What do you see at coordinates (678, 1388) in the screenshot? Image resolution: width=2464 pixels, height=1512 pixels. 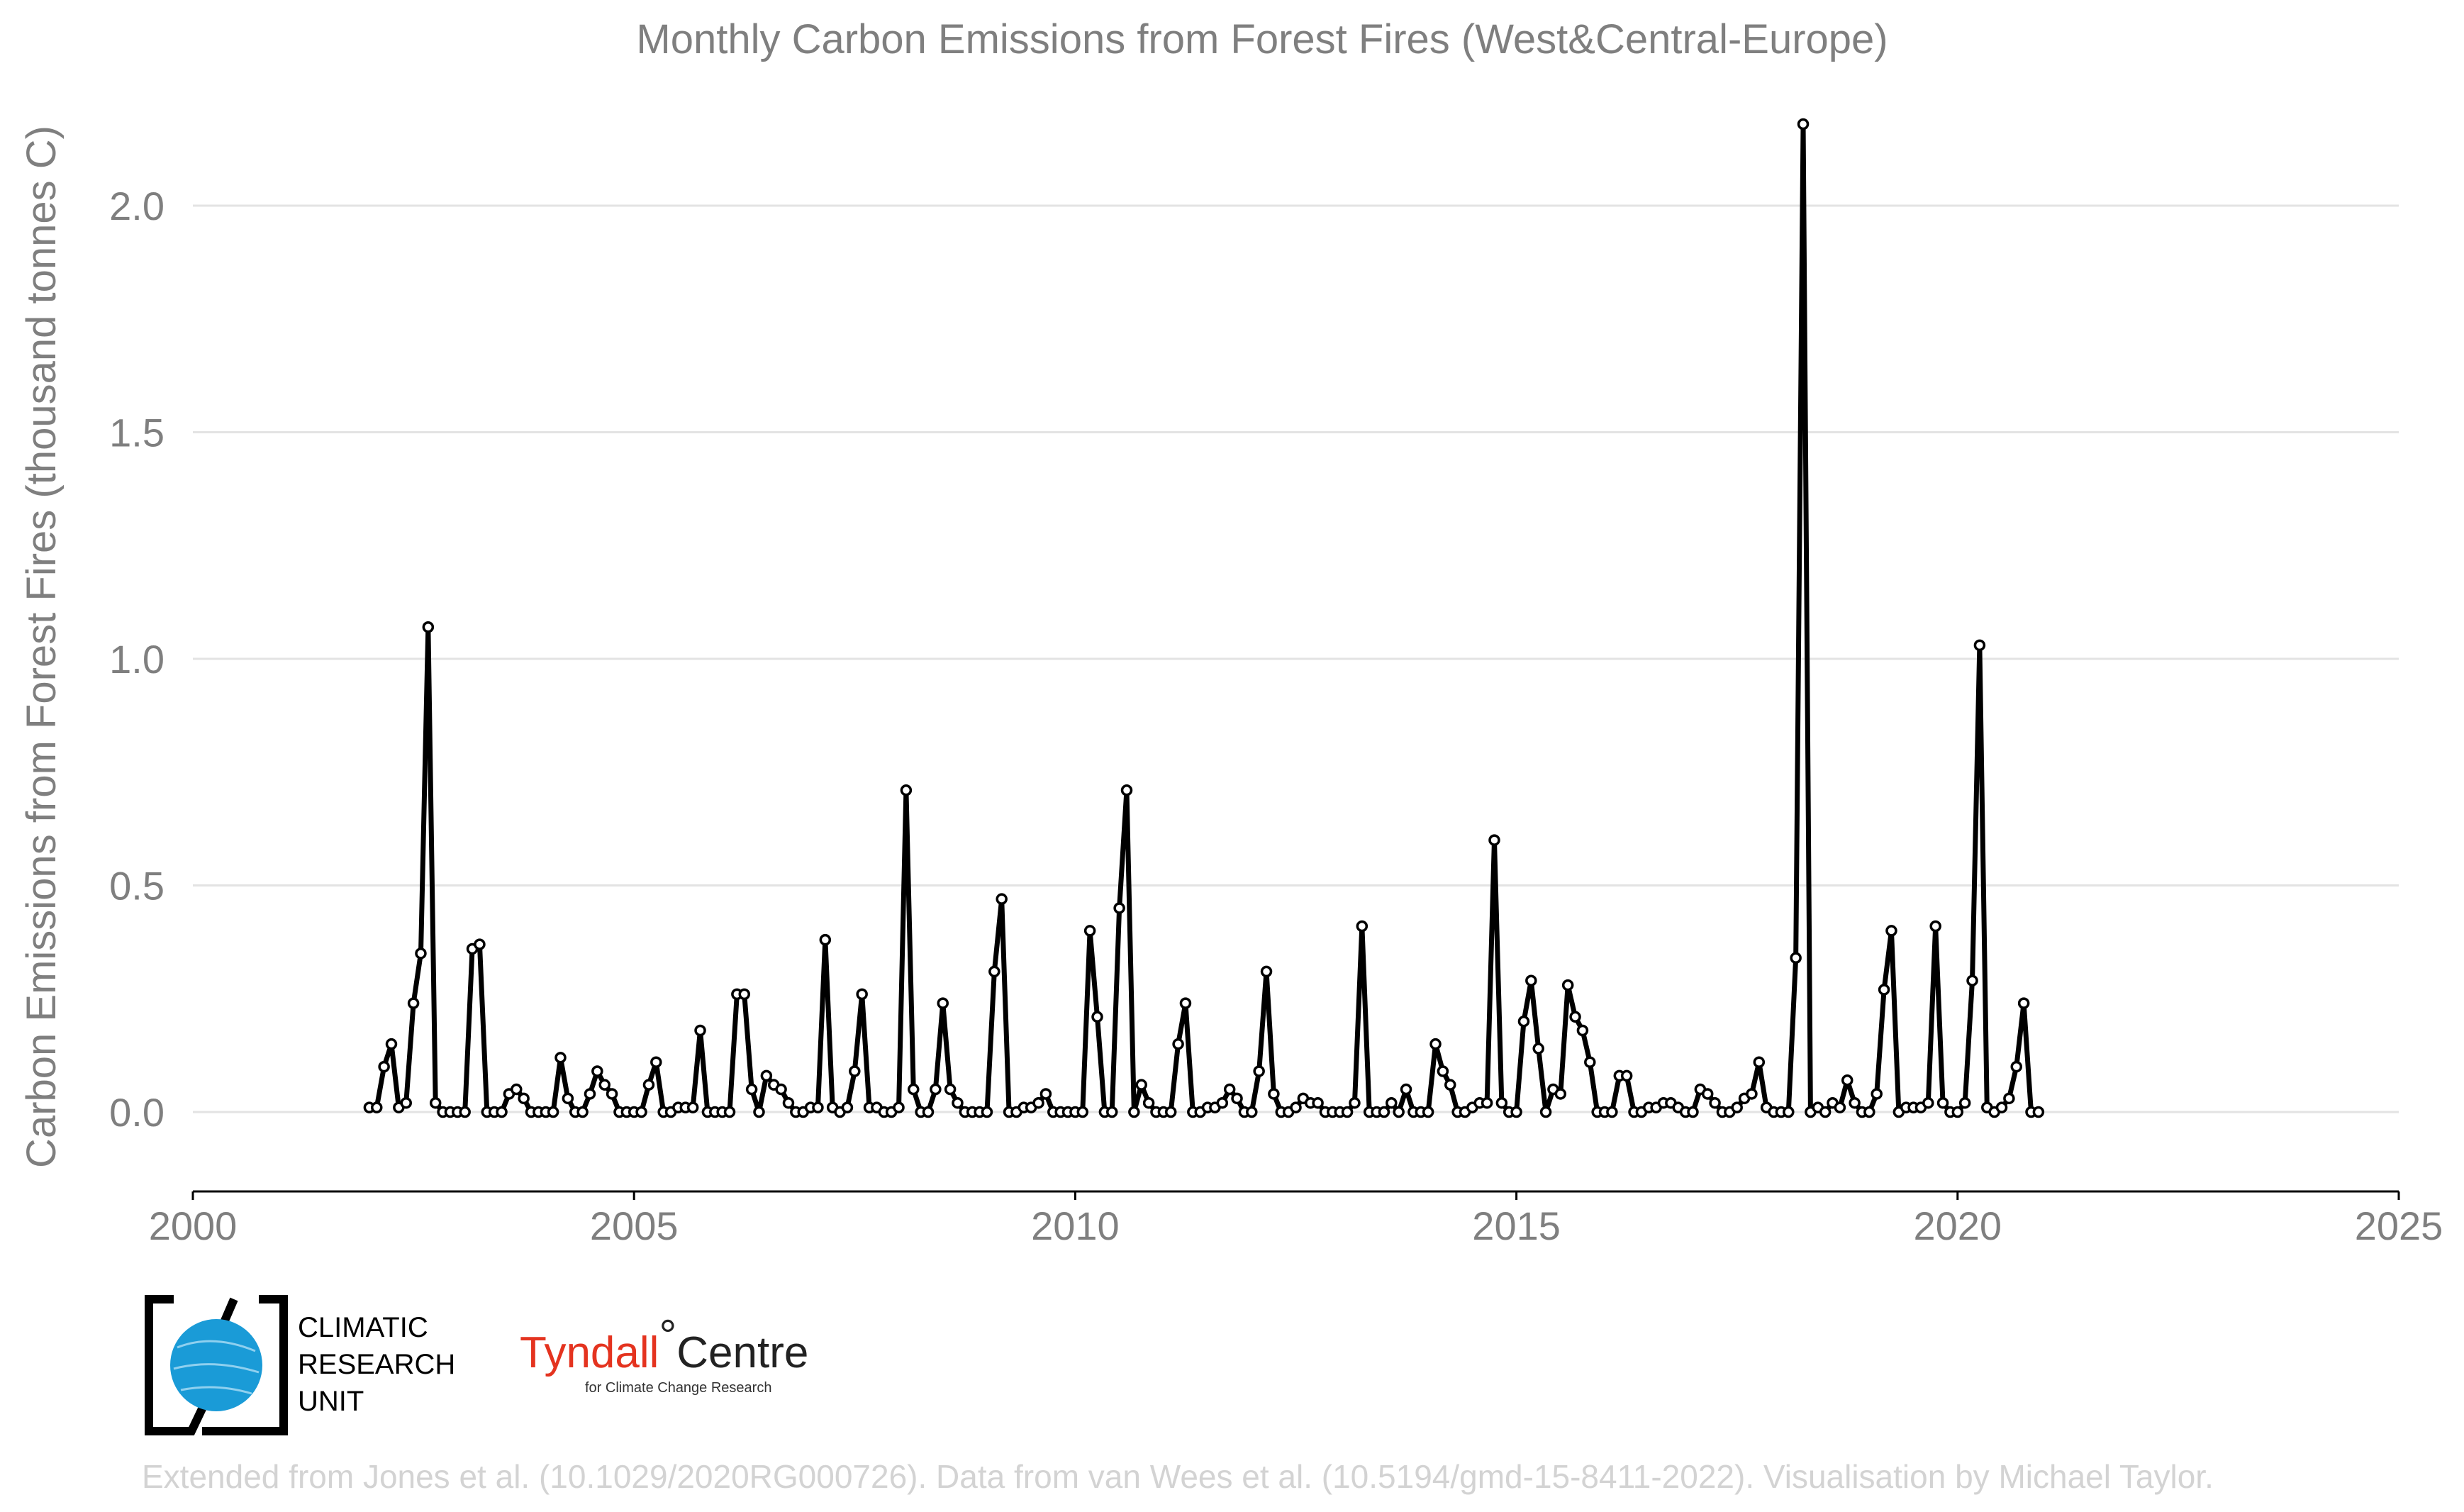 I see `tyndall-subtitle: for Climate Change Research` at bounding box center [678, 1388].